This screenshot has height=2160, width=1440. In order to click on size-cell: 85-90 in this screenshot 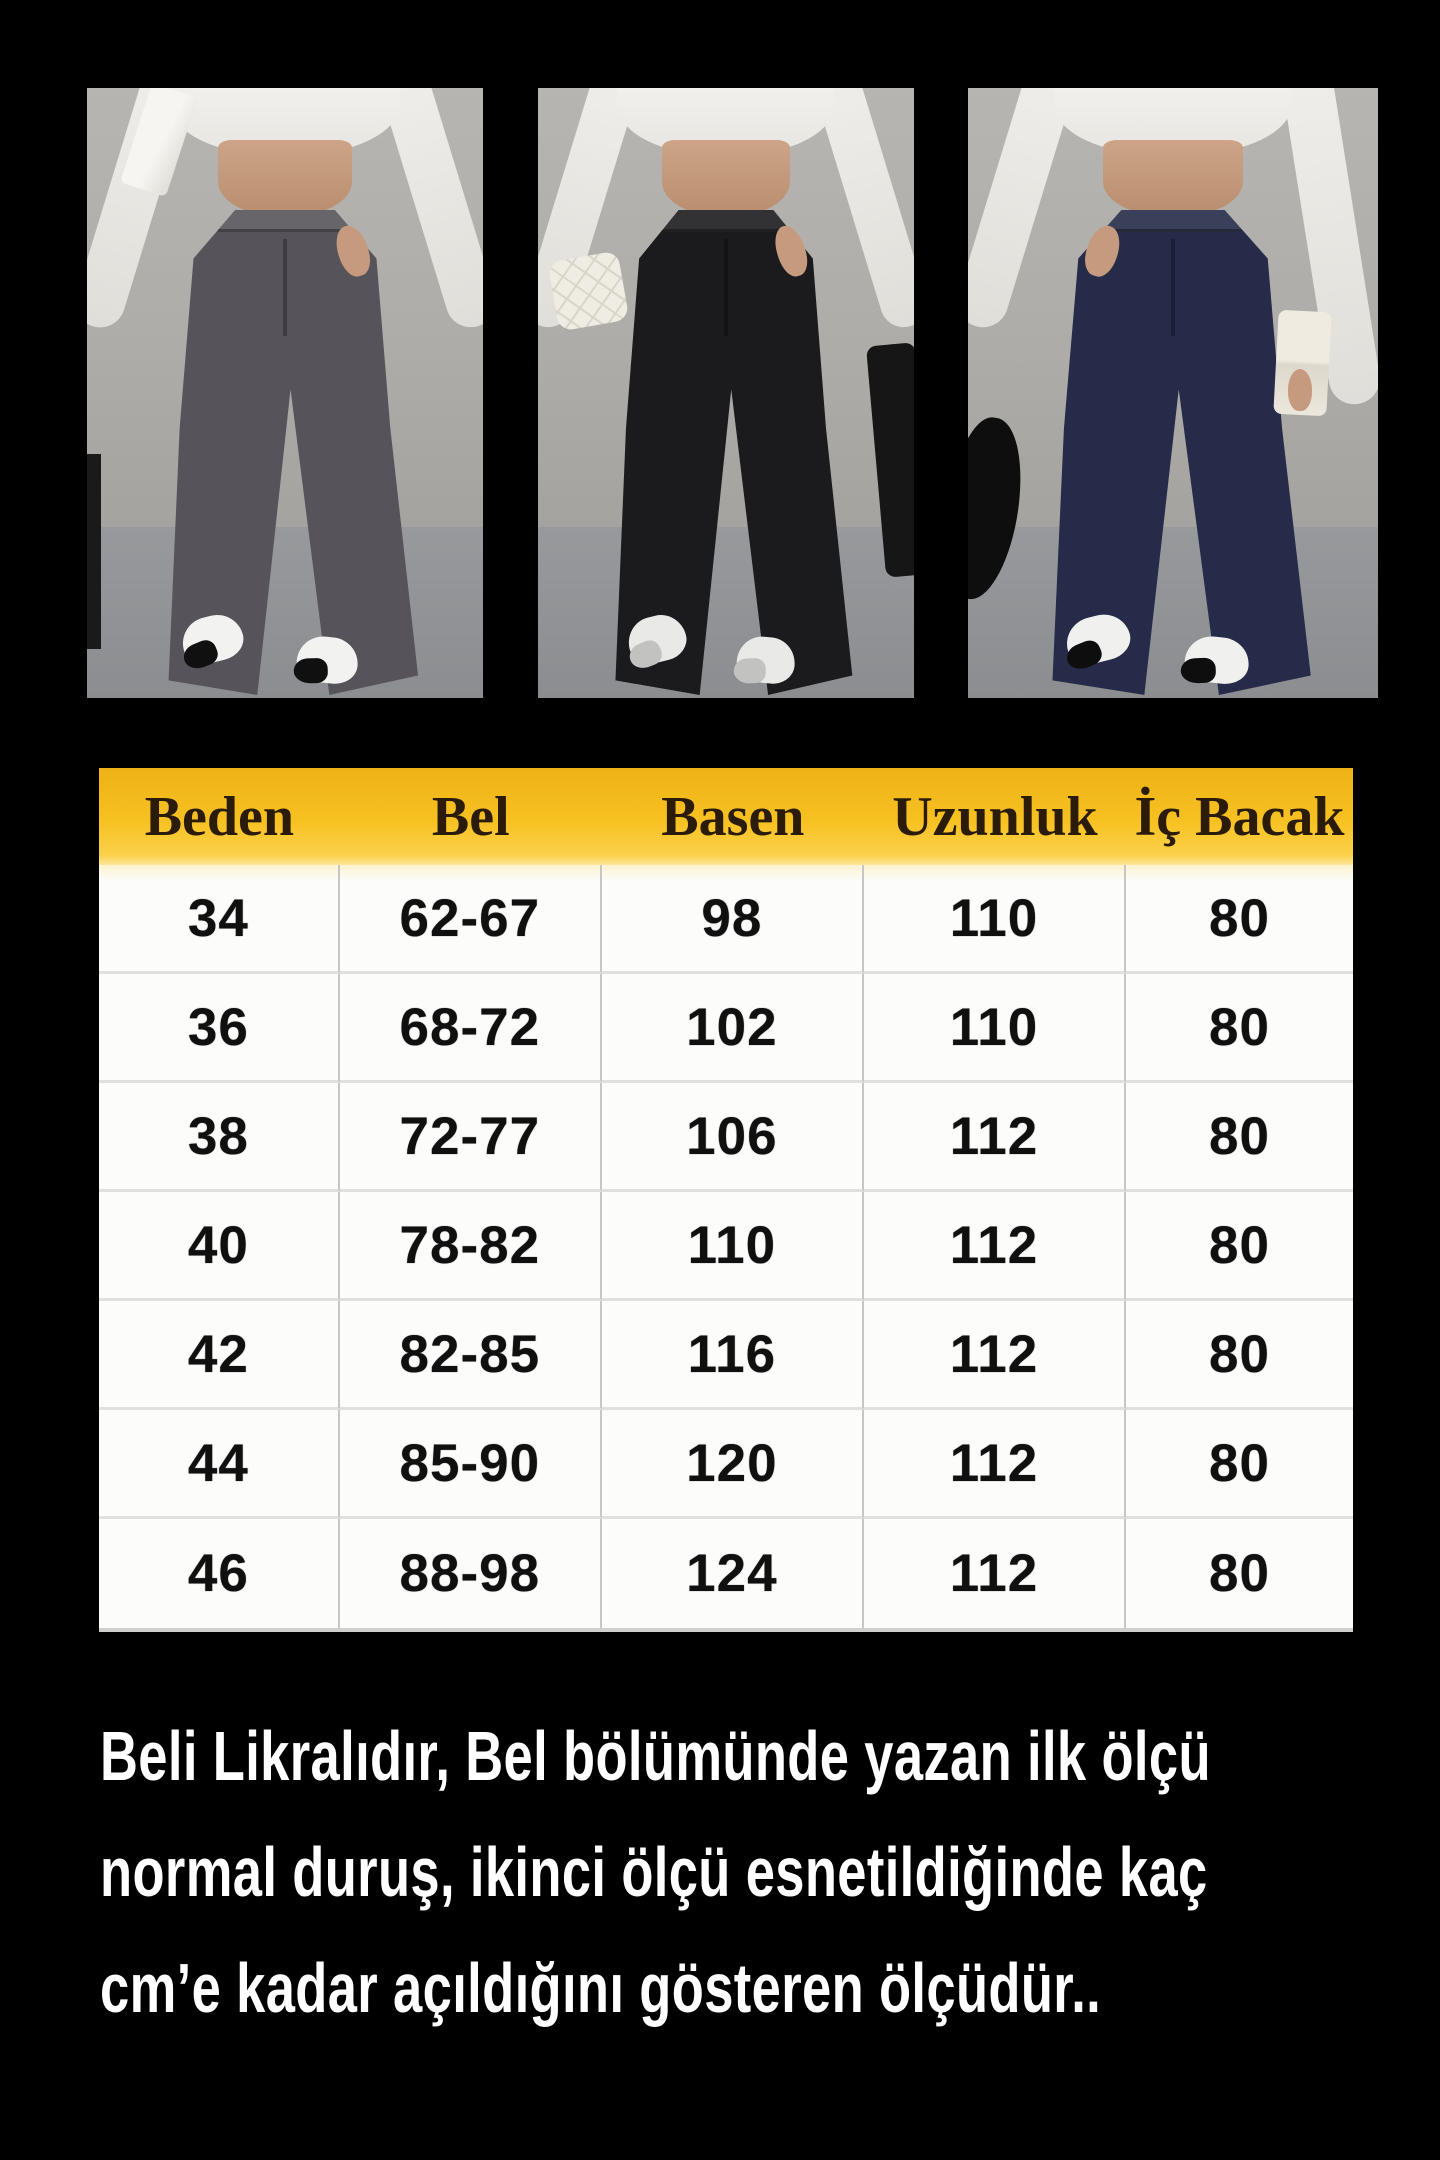, I will do `click(470, 1464)`.